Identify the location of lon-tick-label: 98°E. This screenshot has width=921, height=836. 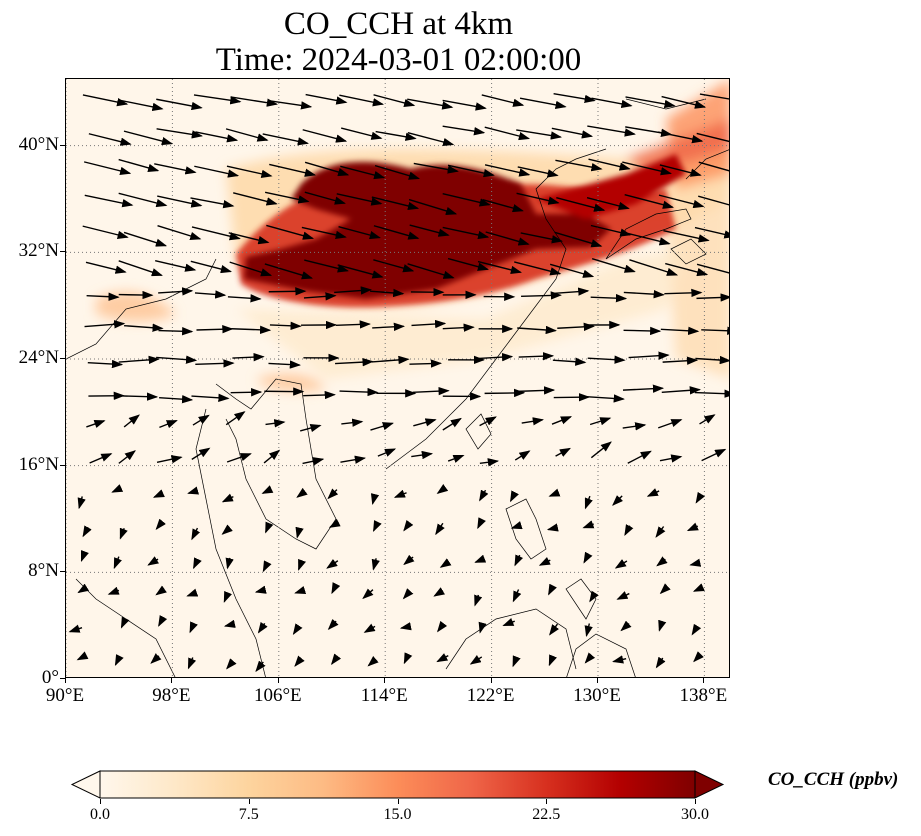
(171, 695).